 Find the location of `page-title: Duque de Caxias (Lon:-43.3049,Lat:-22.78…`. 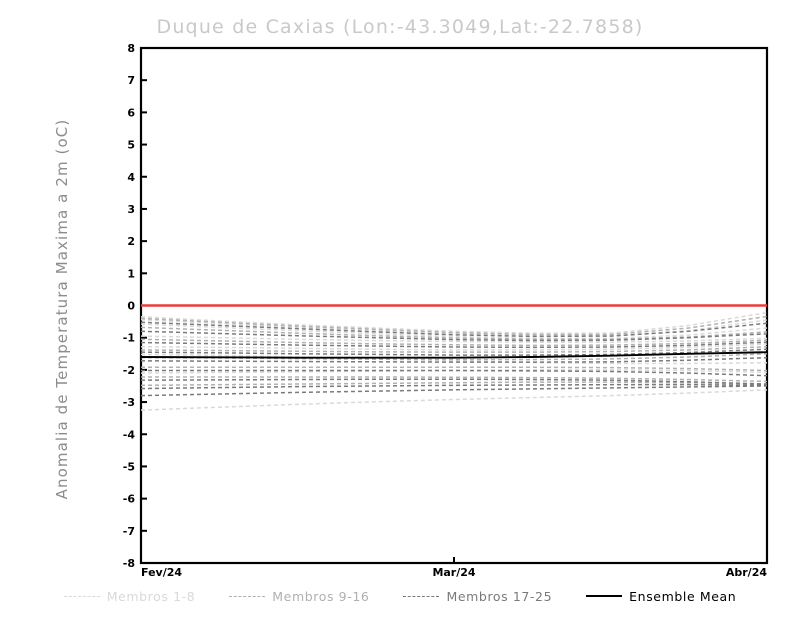

page-title: Duque de Caxias (Lon:-43.3049,Lat:-22.78… is located at coordinates (400, 27).